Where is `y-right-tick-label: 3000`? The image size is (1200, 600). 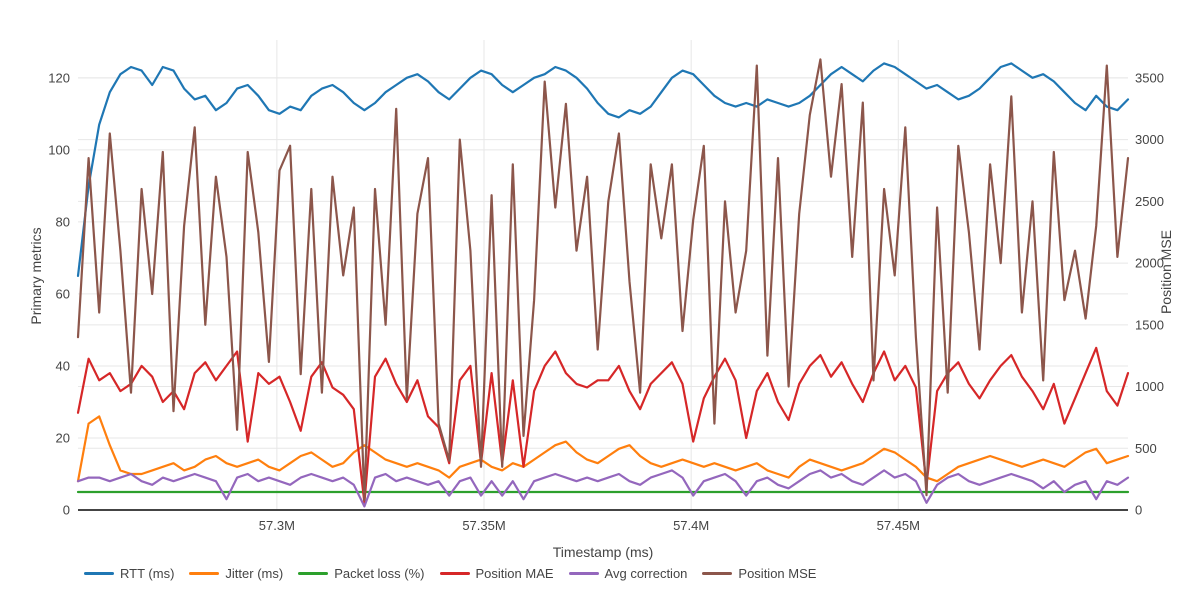 y-right-tick-label: 3000 is located at coordinates (1149, 139).